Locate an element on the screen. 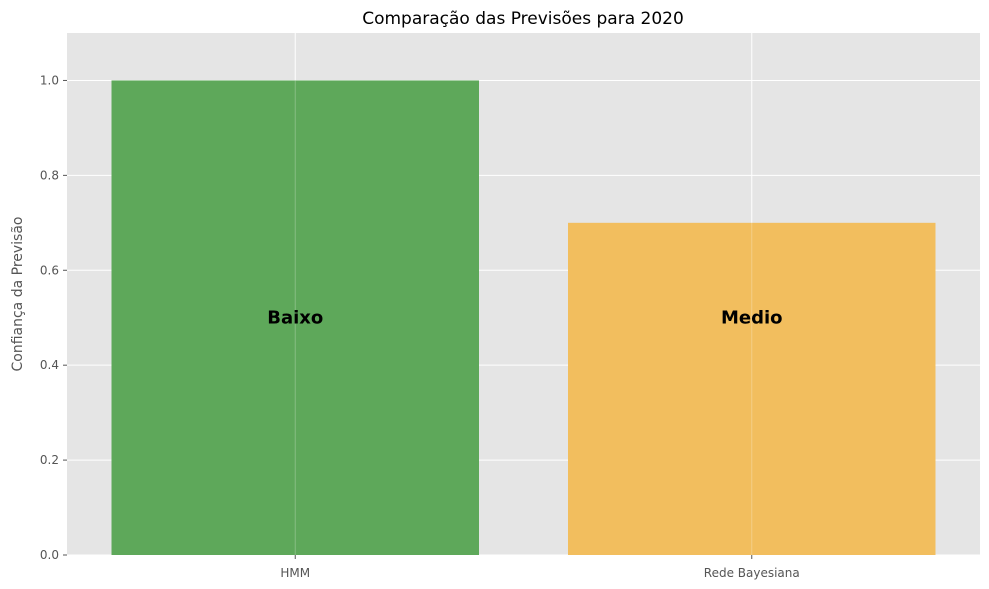 This screenshot has height=589, width=989. y-tick-label: 0.8 is located at coordinates (49, 175).